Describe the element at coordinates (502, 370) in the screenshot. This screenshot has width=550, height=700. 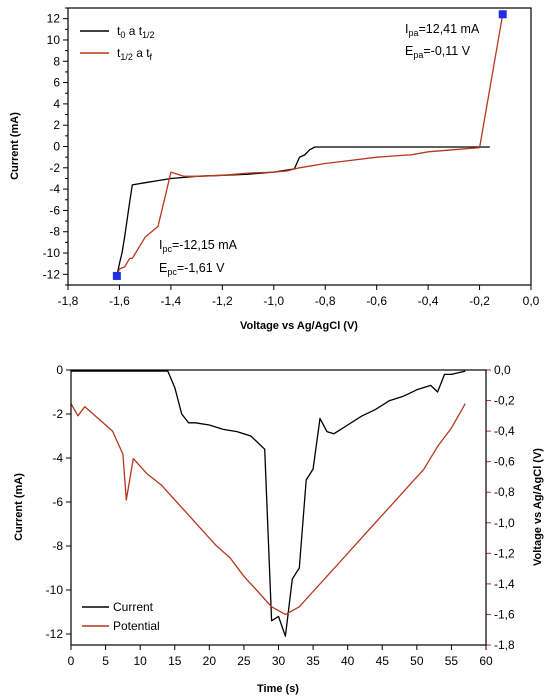
I see `time-y2-tick-label: 0,0` at that location.